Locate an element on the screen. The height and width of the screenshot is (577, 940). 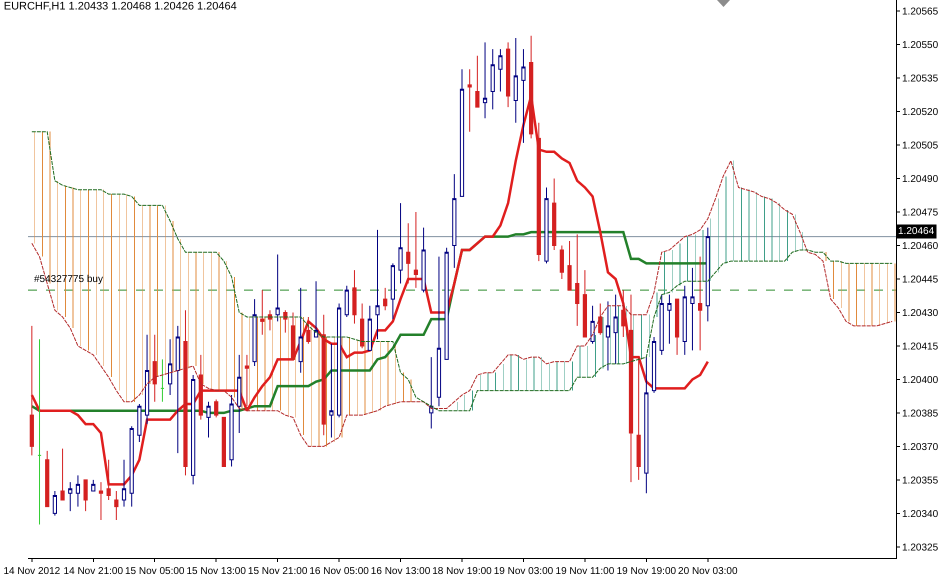
y-tick-label: 1.20460 is located at coordinates (920, 246).